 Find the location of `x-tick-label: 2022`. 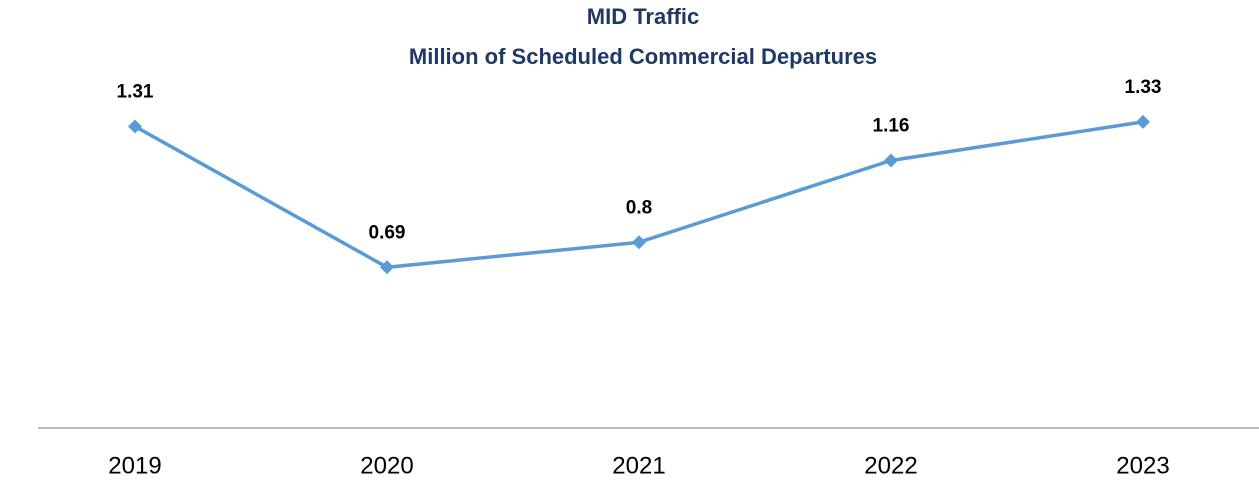

x-tick-label: 2022 is located at coordinates (890, 465).